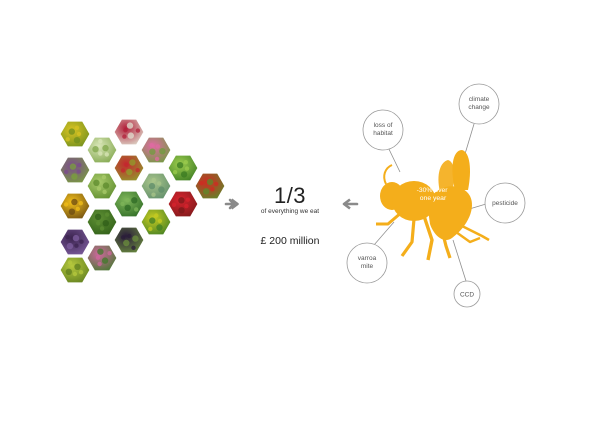 Image resolution: width=600 pixels, height=425 pixels. I want to click on hex-tile-pink-flower, so click(156, 150).